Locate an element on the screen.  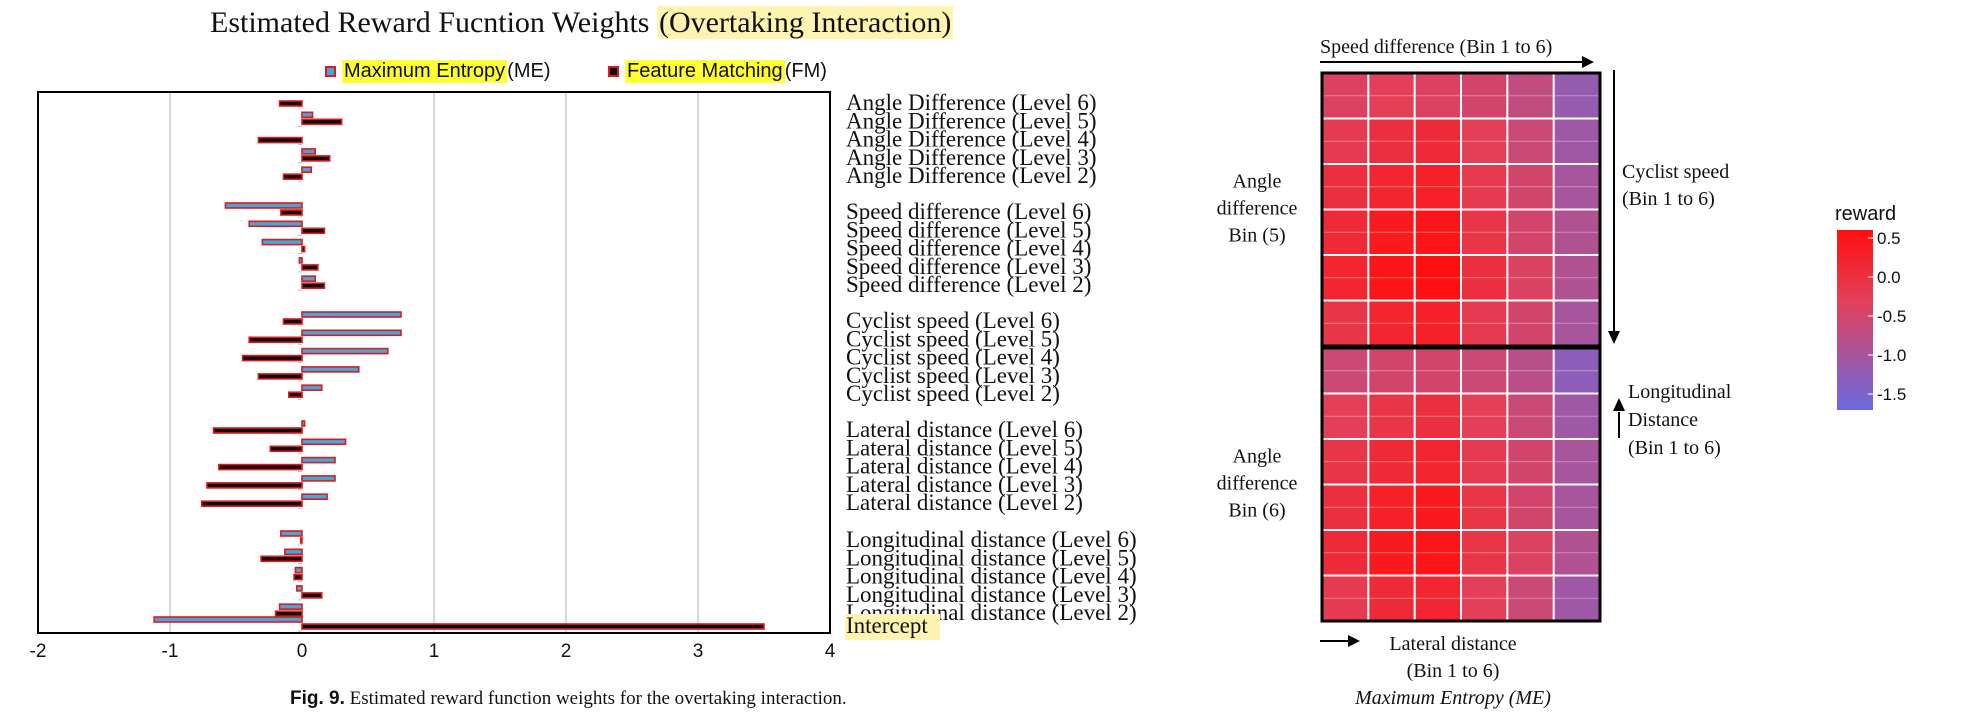
panel-row-label: Bin (5) is located at coordinates (1256, 236).